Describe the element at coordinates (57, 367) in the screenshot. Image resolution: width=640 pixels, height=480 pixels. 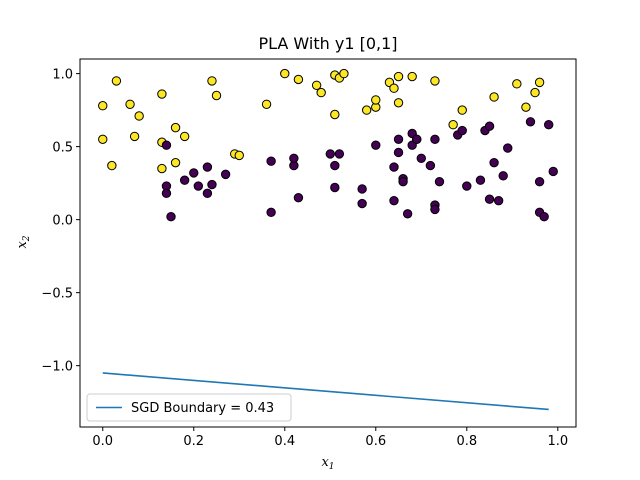
I see `y-tick-label: −1.0` at that location.